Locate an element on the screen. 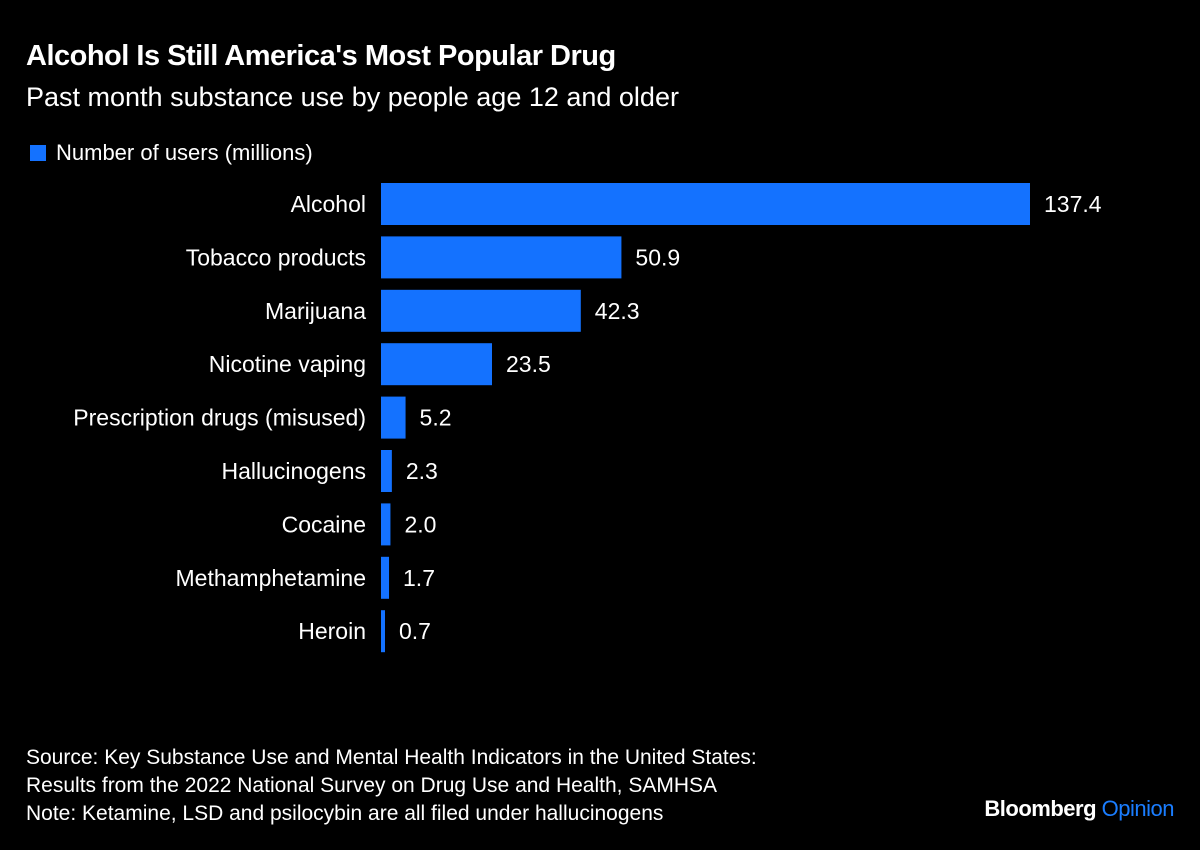  value-label: 5.2 is located at coordinates (436, 418).